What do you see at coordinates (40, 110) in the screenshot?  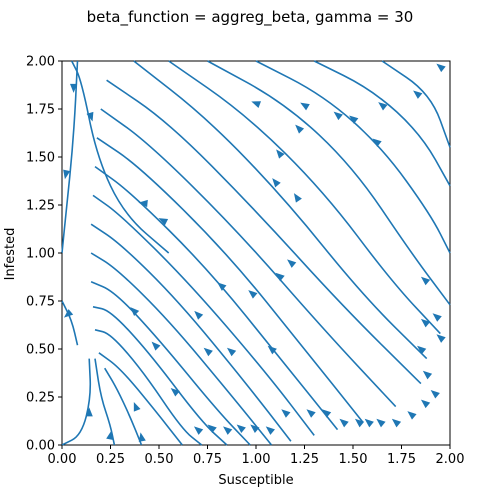 I see `y-tick-label: 1.75` at bounding box center [40, 110].